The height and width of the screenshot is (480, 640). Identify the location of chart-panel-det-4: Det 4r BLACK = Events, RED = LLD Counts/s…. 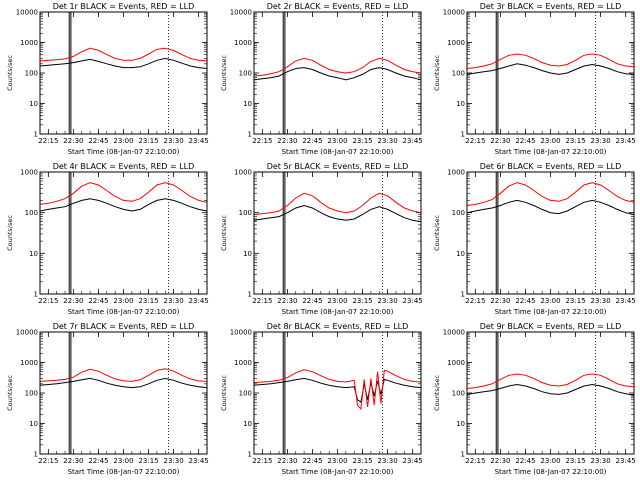
(107, 239).